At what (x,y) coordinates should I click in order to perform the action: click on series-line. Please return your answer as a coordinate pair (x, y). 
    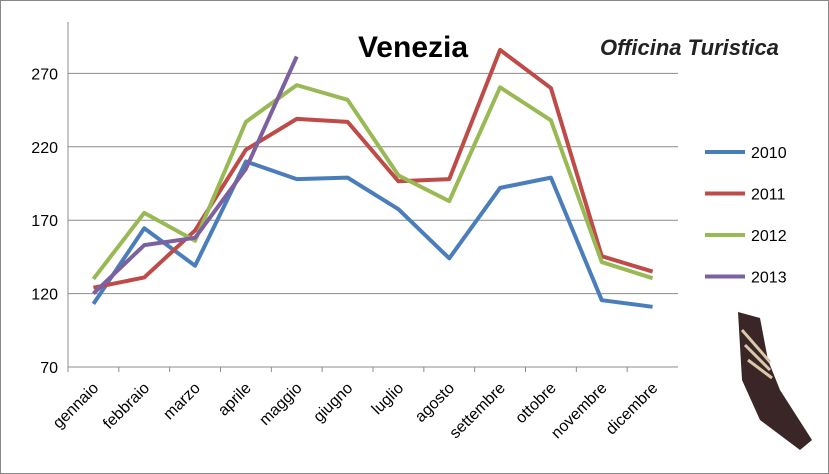
    Looking at the image, I should click on (195, 175).